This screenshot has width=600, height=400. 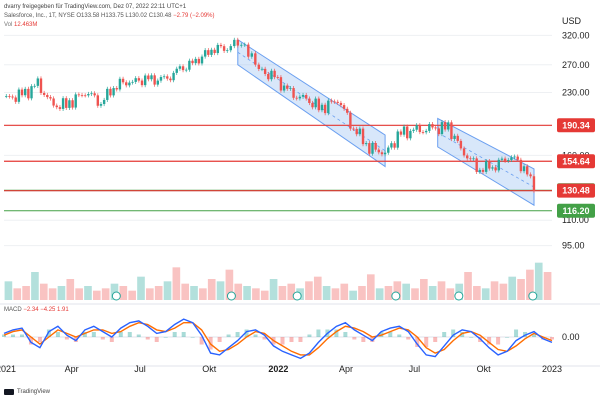 I want to click on macd-label: MACD, so click(x=13, y=310).